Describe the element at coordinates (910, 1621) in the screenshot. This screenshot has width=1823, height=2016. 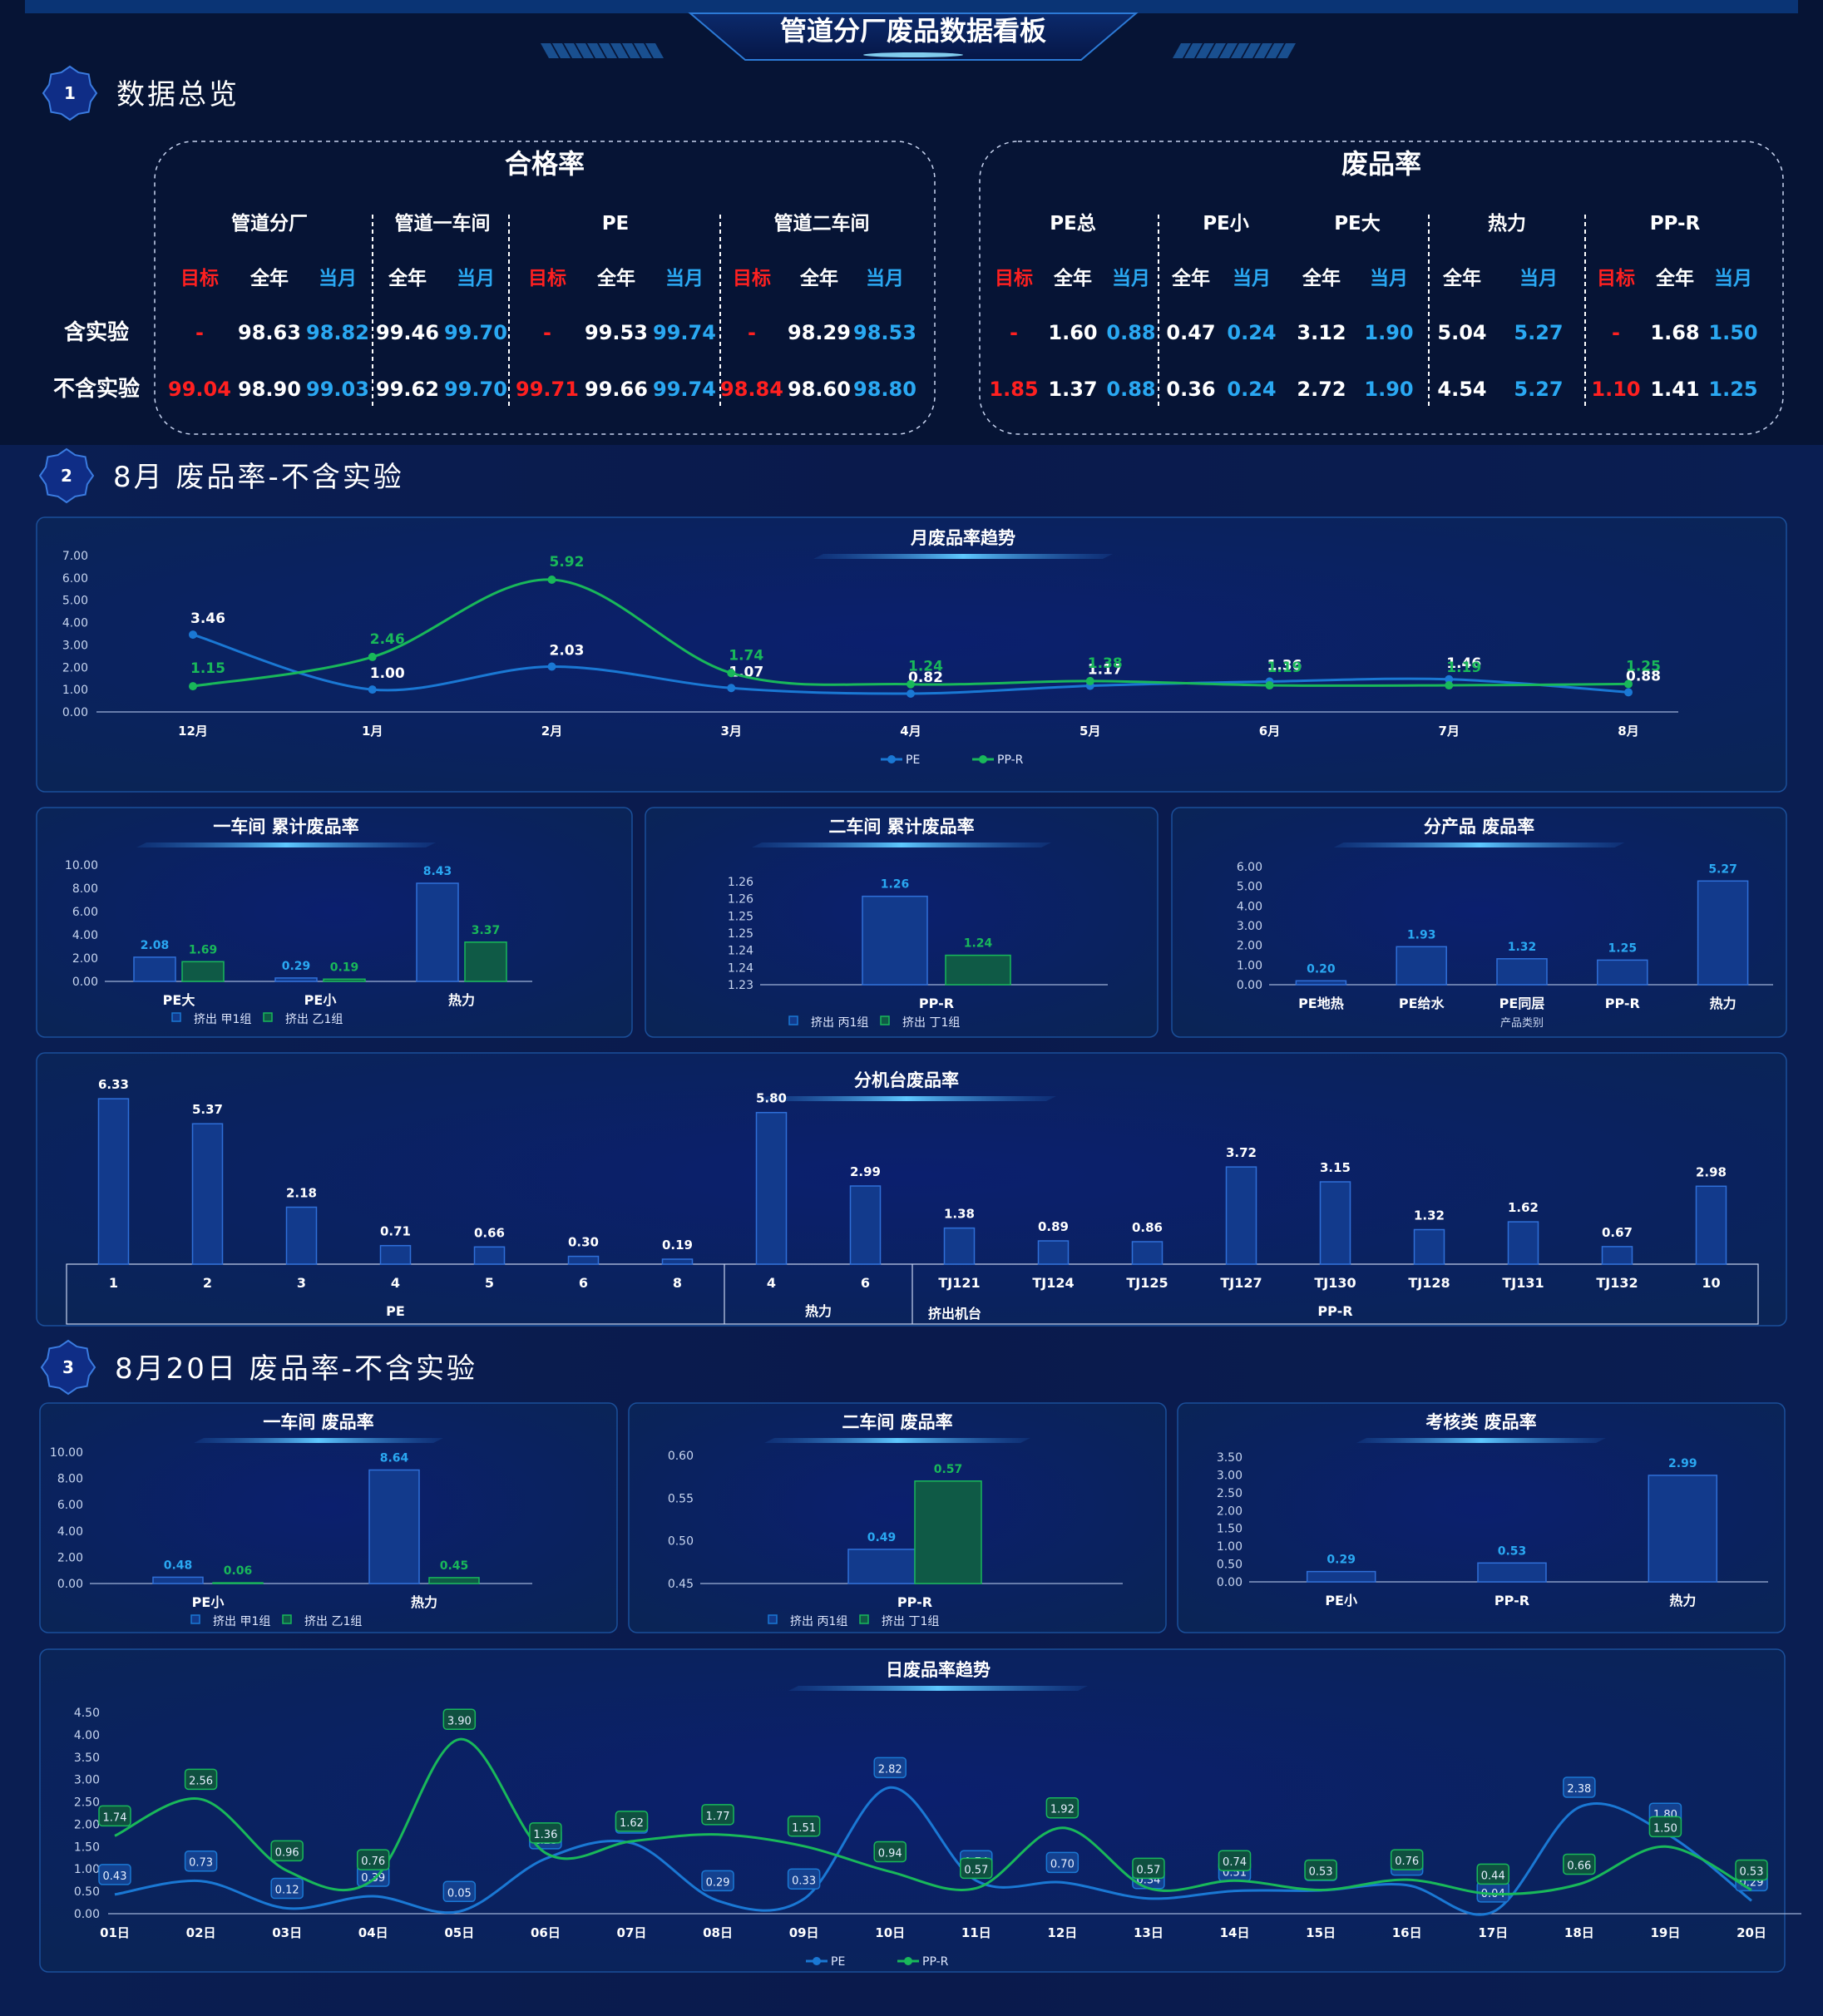
I see `legend-label: 挤出 丁1组` at that location.